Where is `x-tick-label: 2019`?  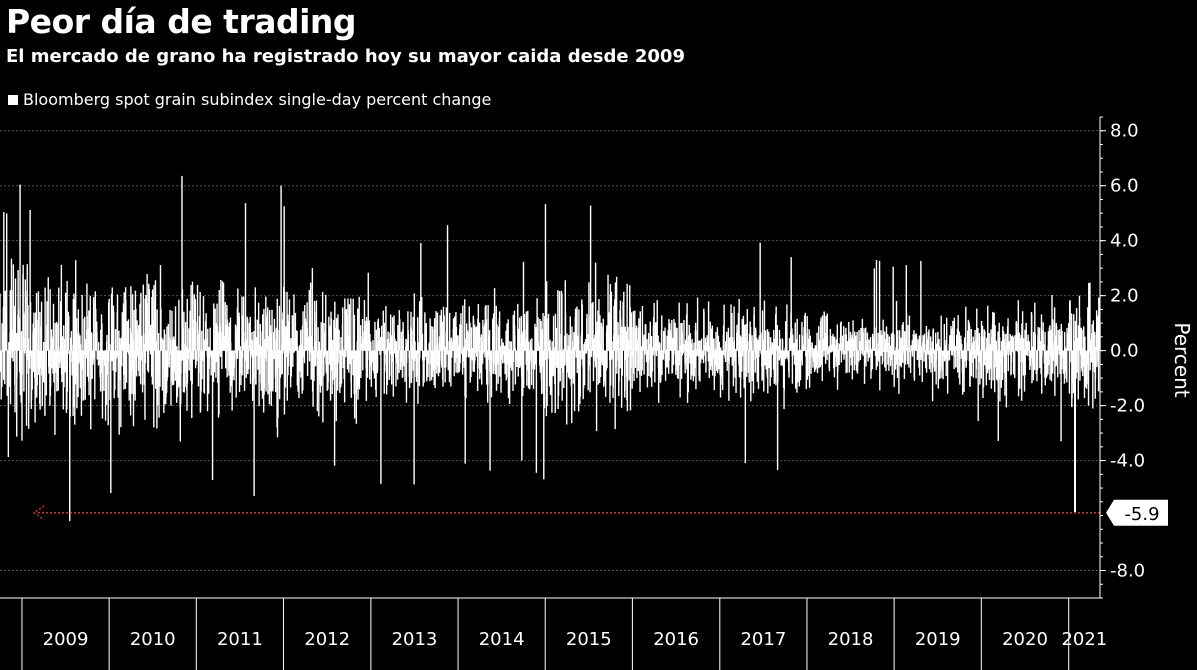
x-tick-label: 2019 is located at coordinates (938, 639).